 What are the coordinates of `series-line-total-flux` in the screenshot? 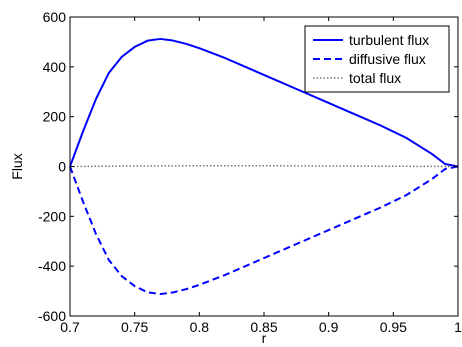 It's located at (264, 166).